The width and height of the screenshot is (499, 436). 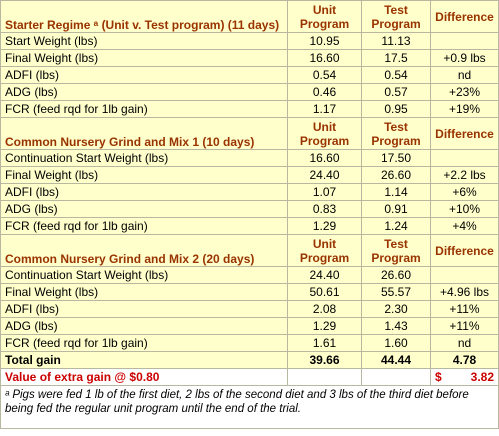 I want to click on total-row: Total gain 39.66 44.44 4.78, so click(x=249, y=360).